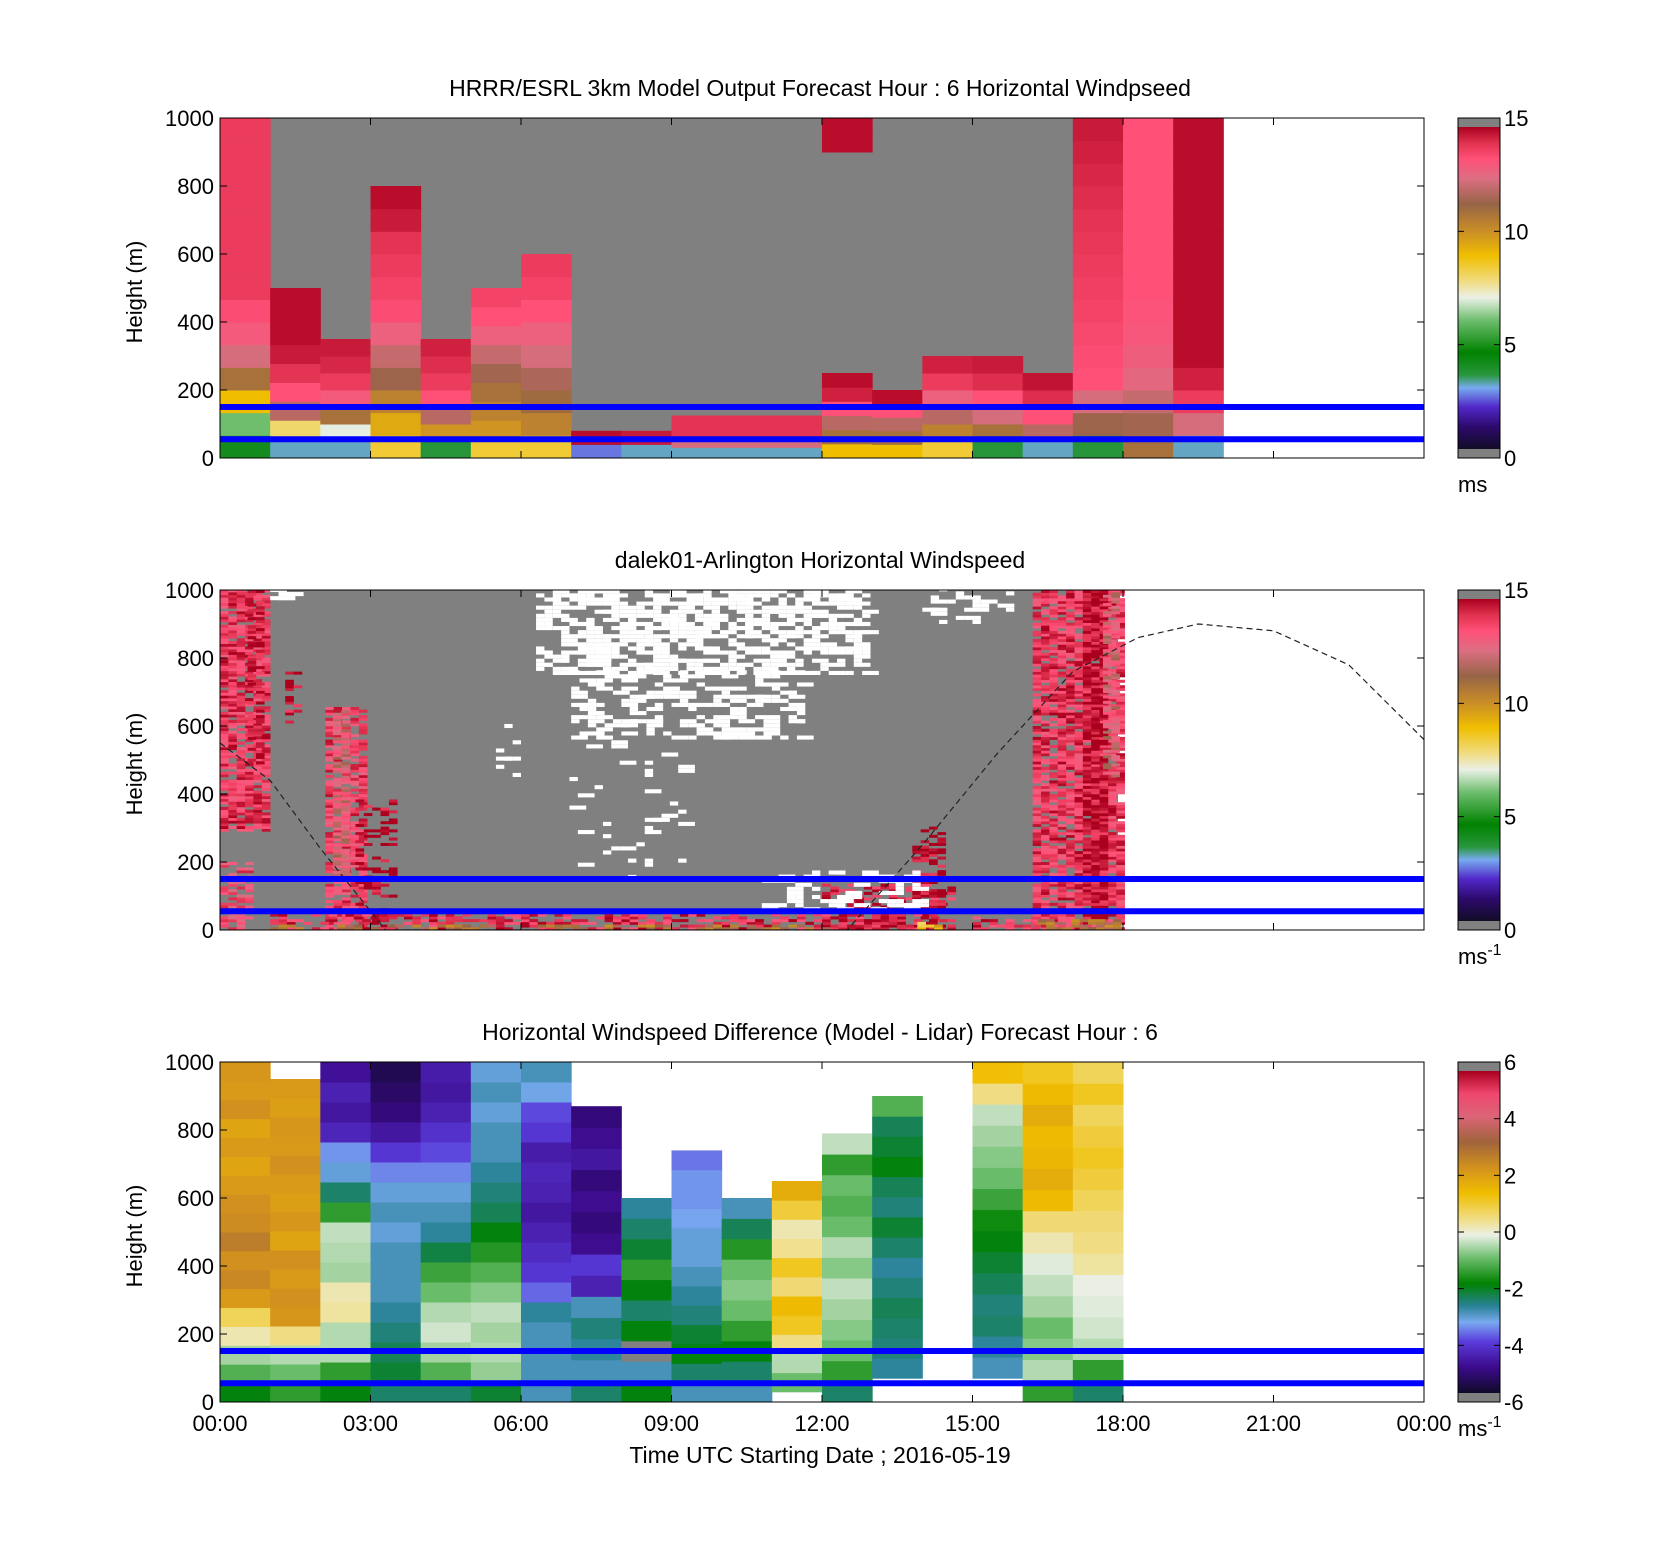 The image size is (1680, 1561). What do you see at coordinates (208, 1402) in the screenshot?
I see `panel-diff-ytick-label: 0` at bounding box center [208, 1402].